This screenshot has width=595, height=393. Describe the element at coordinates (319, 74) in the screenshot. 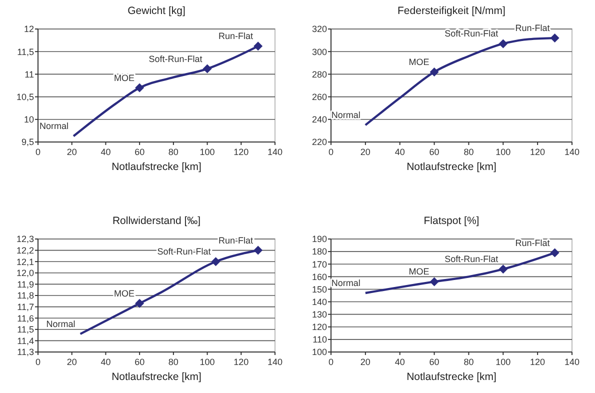

I see `y-tick-label: 280` at that location.